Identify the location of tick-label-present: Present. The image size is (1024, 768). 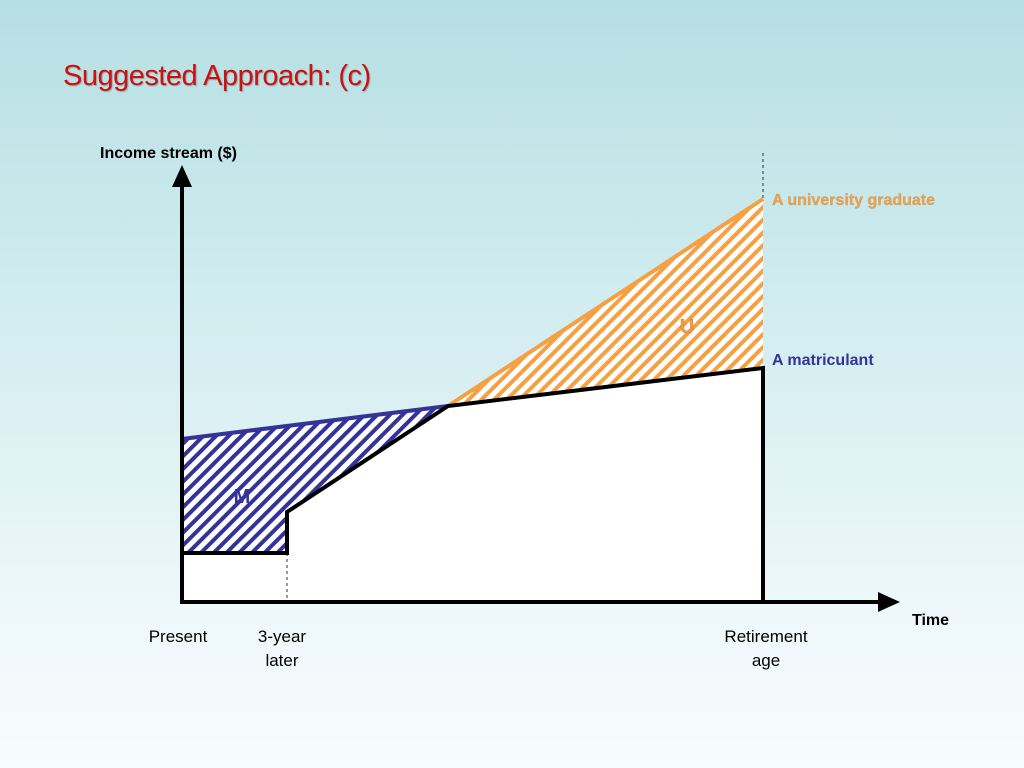
(178, 636).